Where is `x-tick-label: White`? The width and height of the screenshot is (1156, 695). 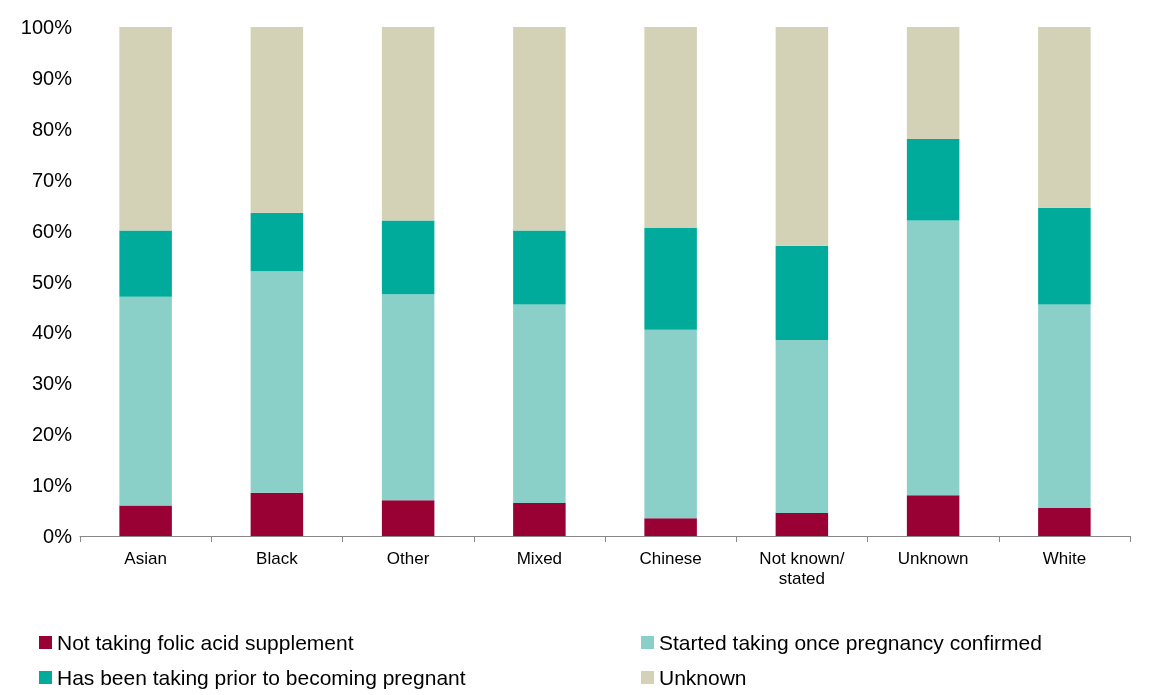 x-tick-label: White is located at coordinates (1064, 558).